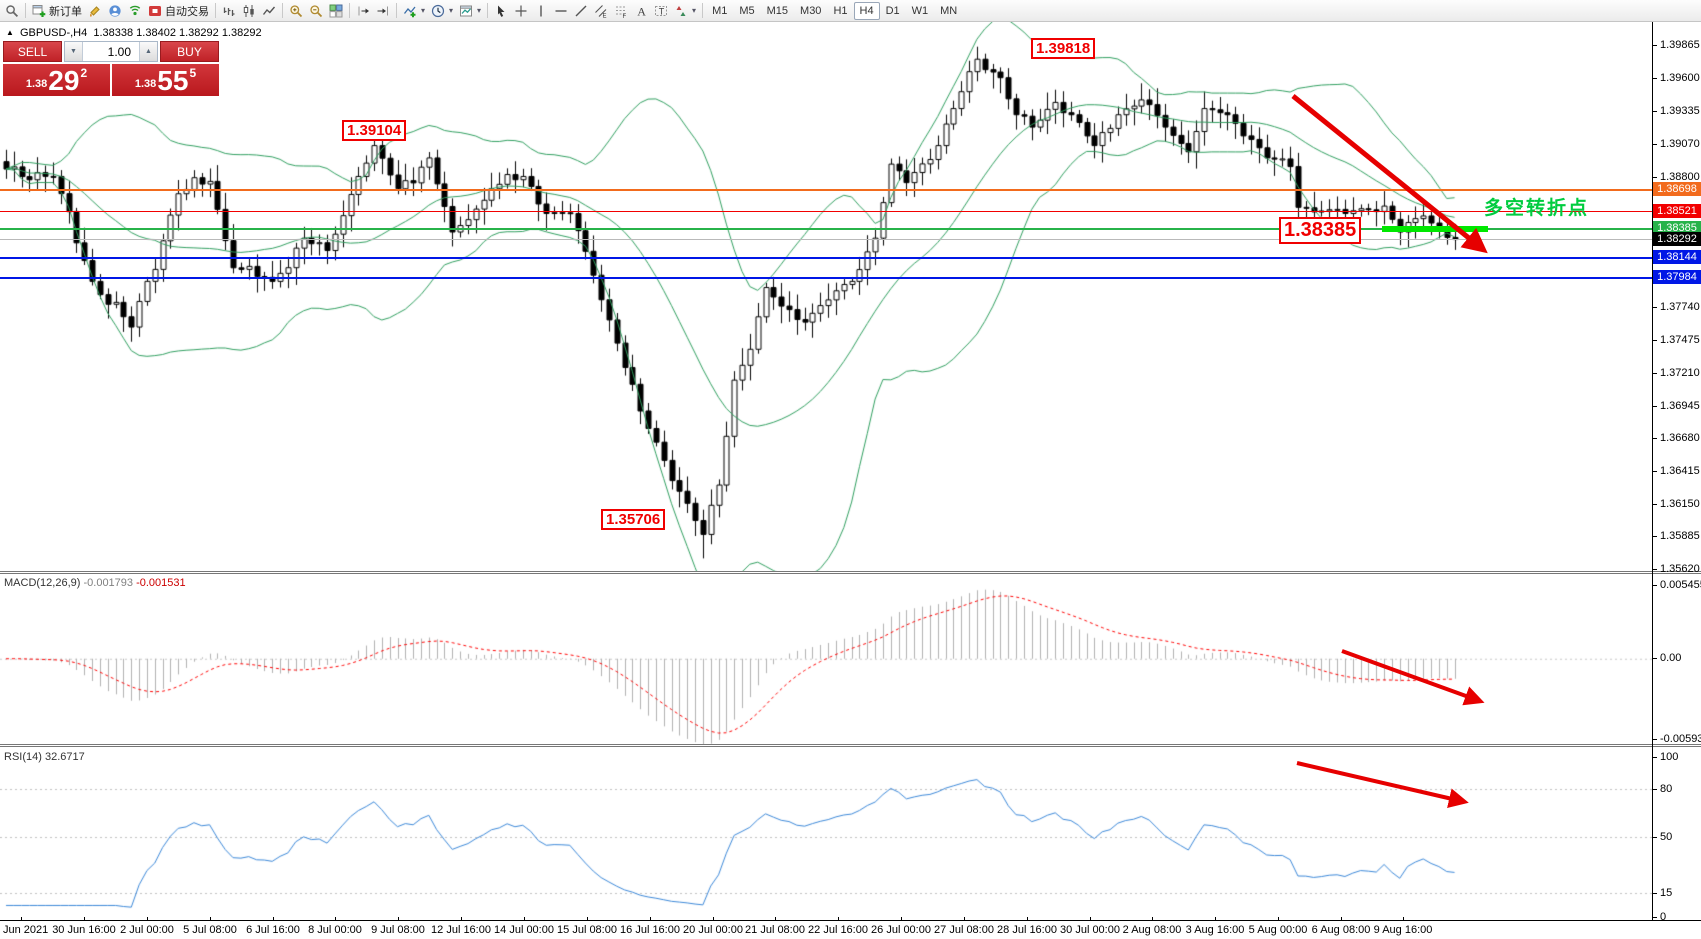 This screenshot has height=939, width=1701. What do you see at coordinates (383, 11) in the screenshot?
I see `chart-shift-button` at bounding box center [383, 11].